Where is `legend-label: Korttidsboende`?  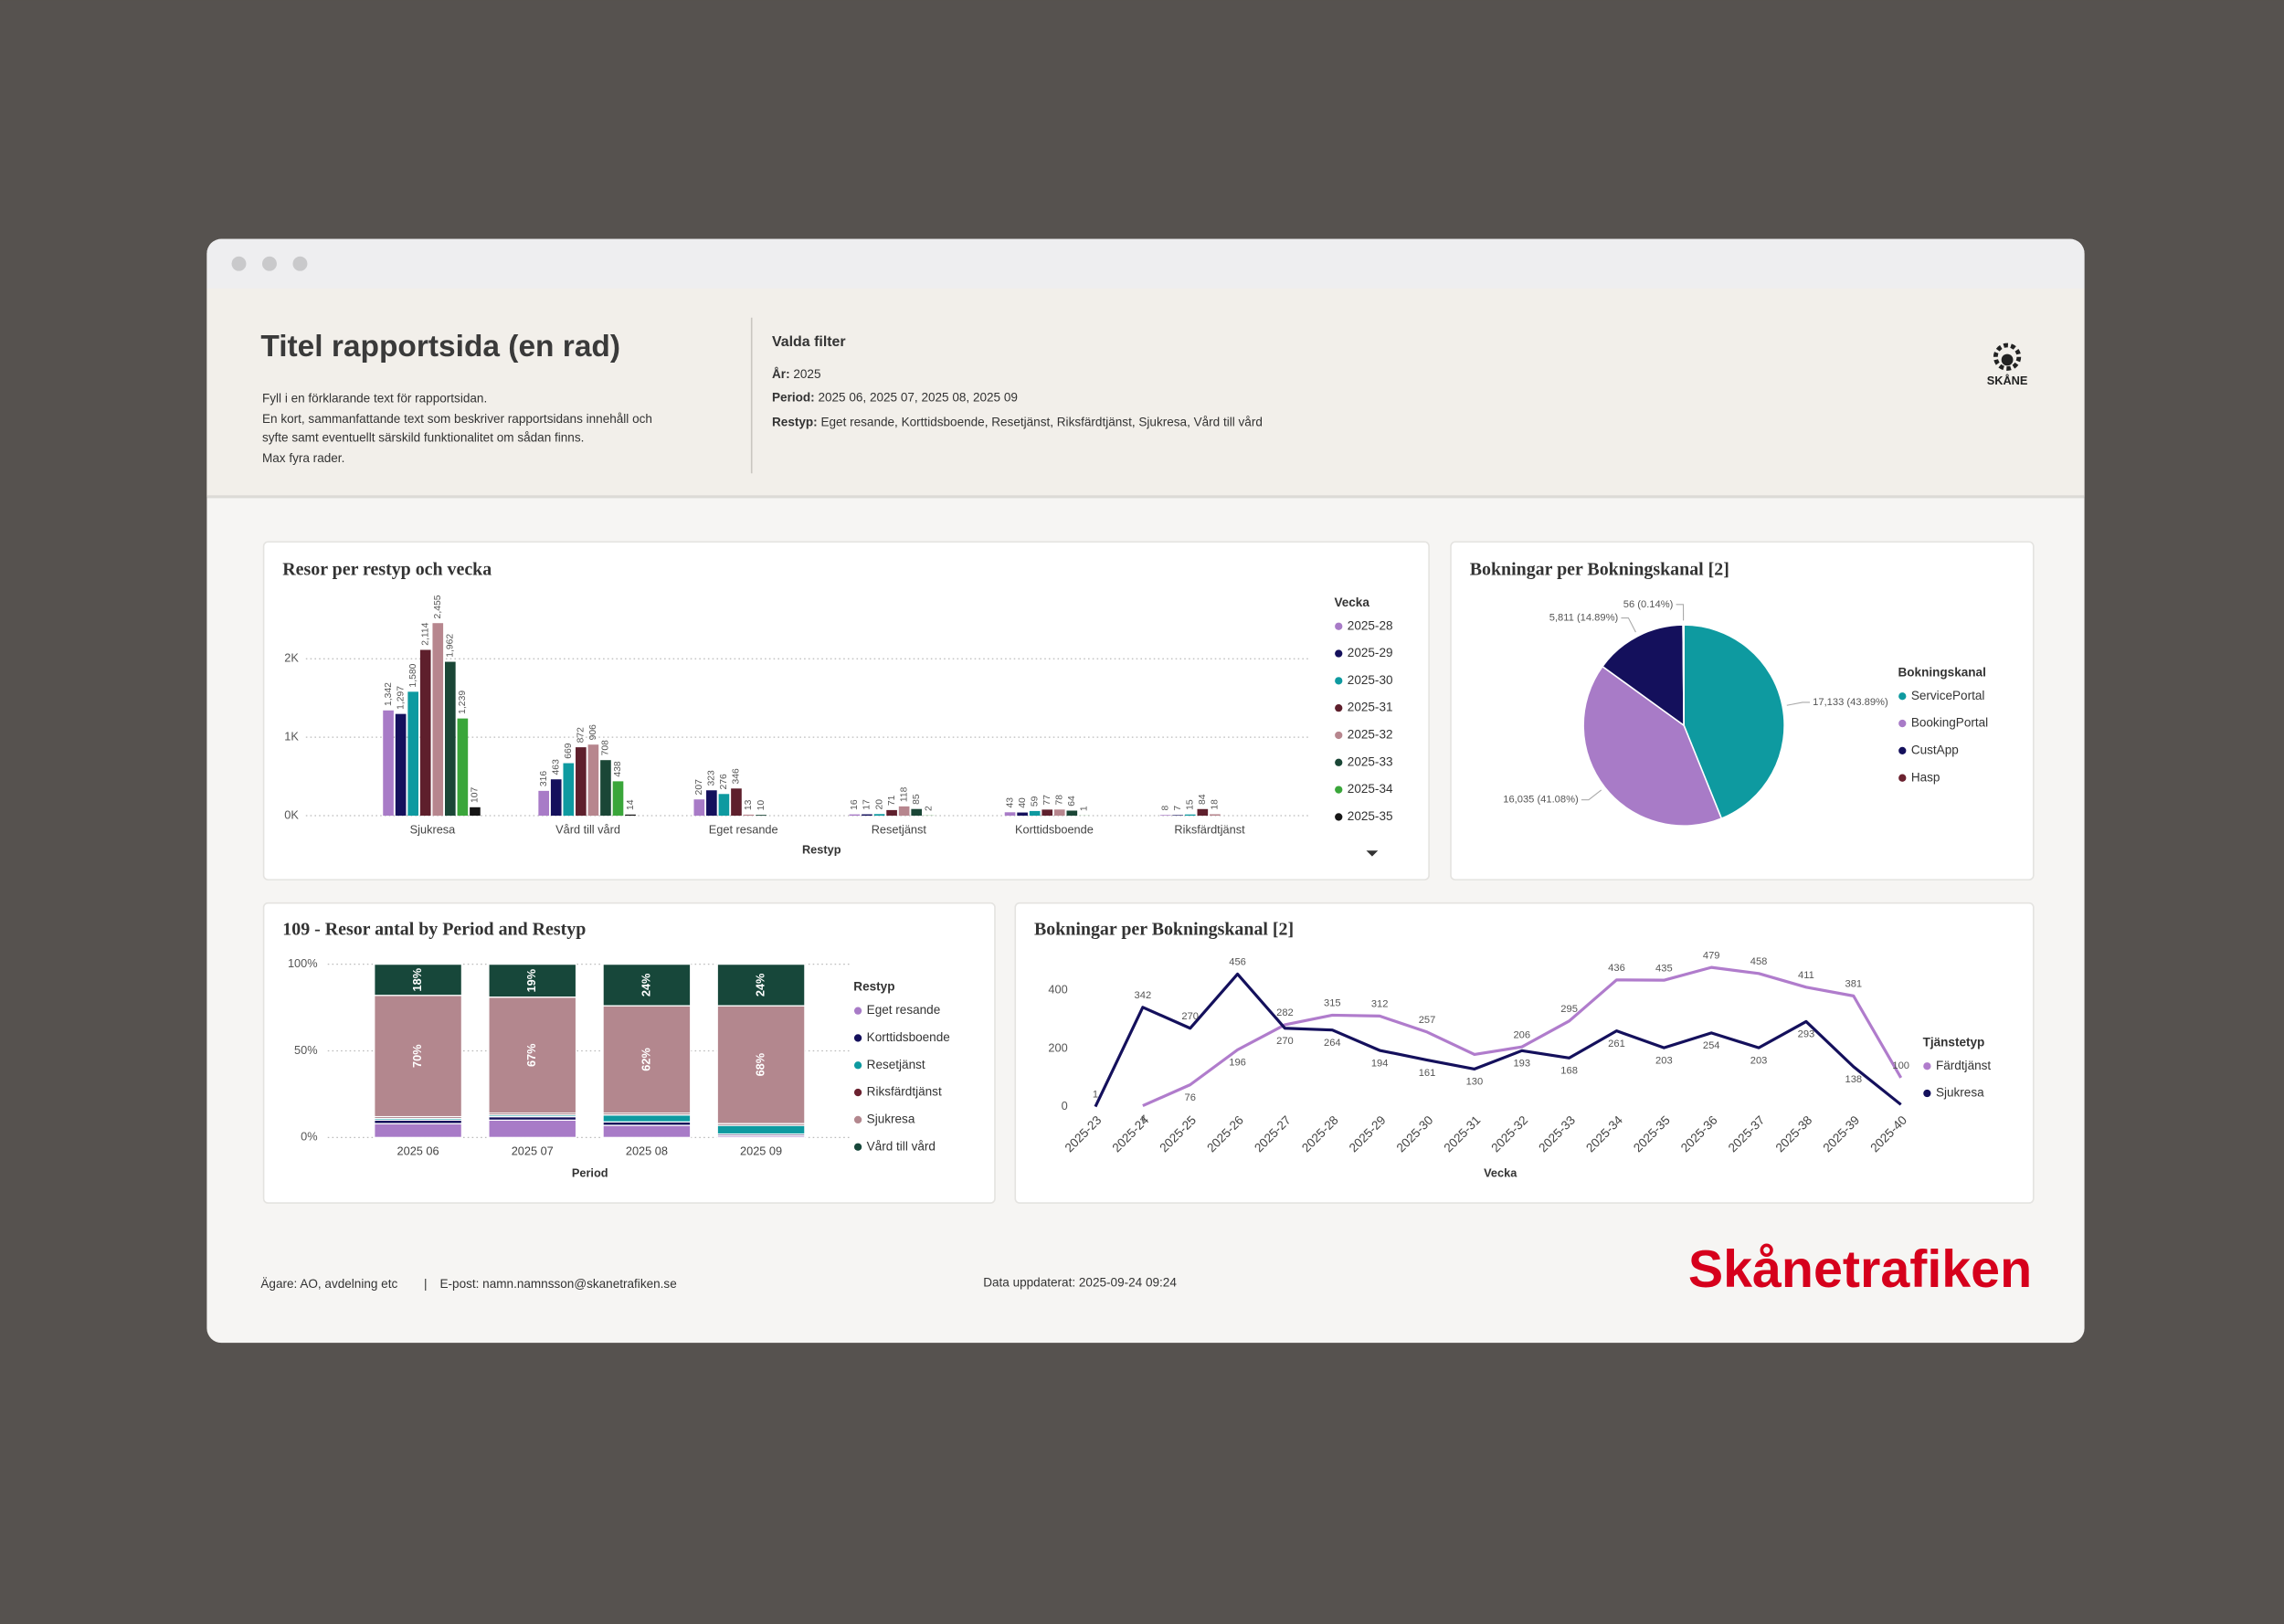
legend-label: Korttidsboende is located at coordinates (908, 1037).